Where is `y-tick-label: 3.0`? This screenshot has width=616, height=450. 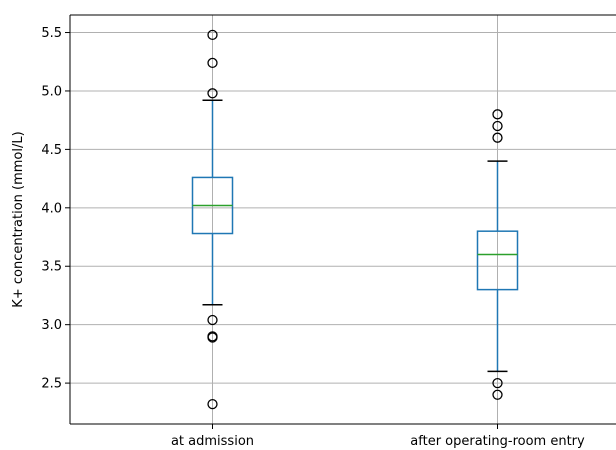 y-tick-label: 3.0 is located at coordinates (51, 325).